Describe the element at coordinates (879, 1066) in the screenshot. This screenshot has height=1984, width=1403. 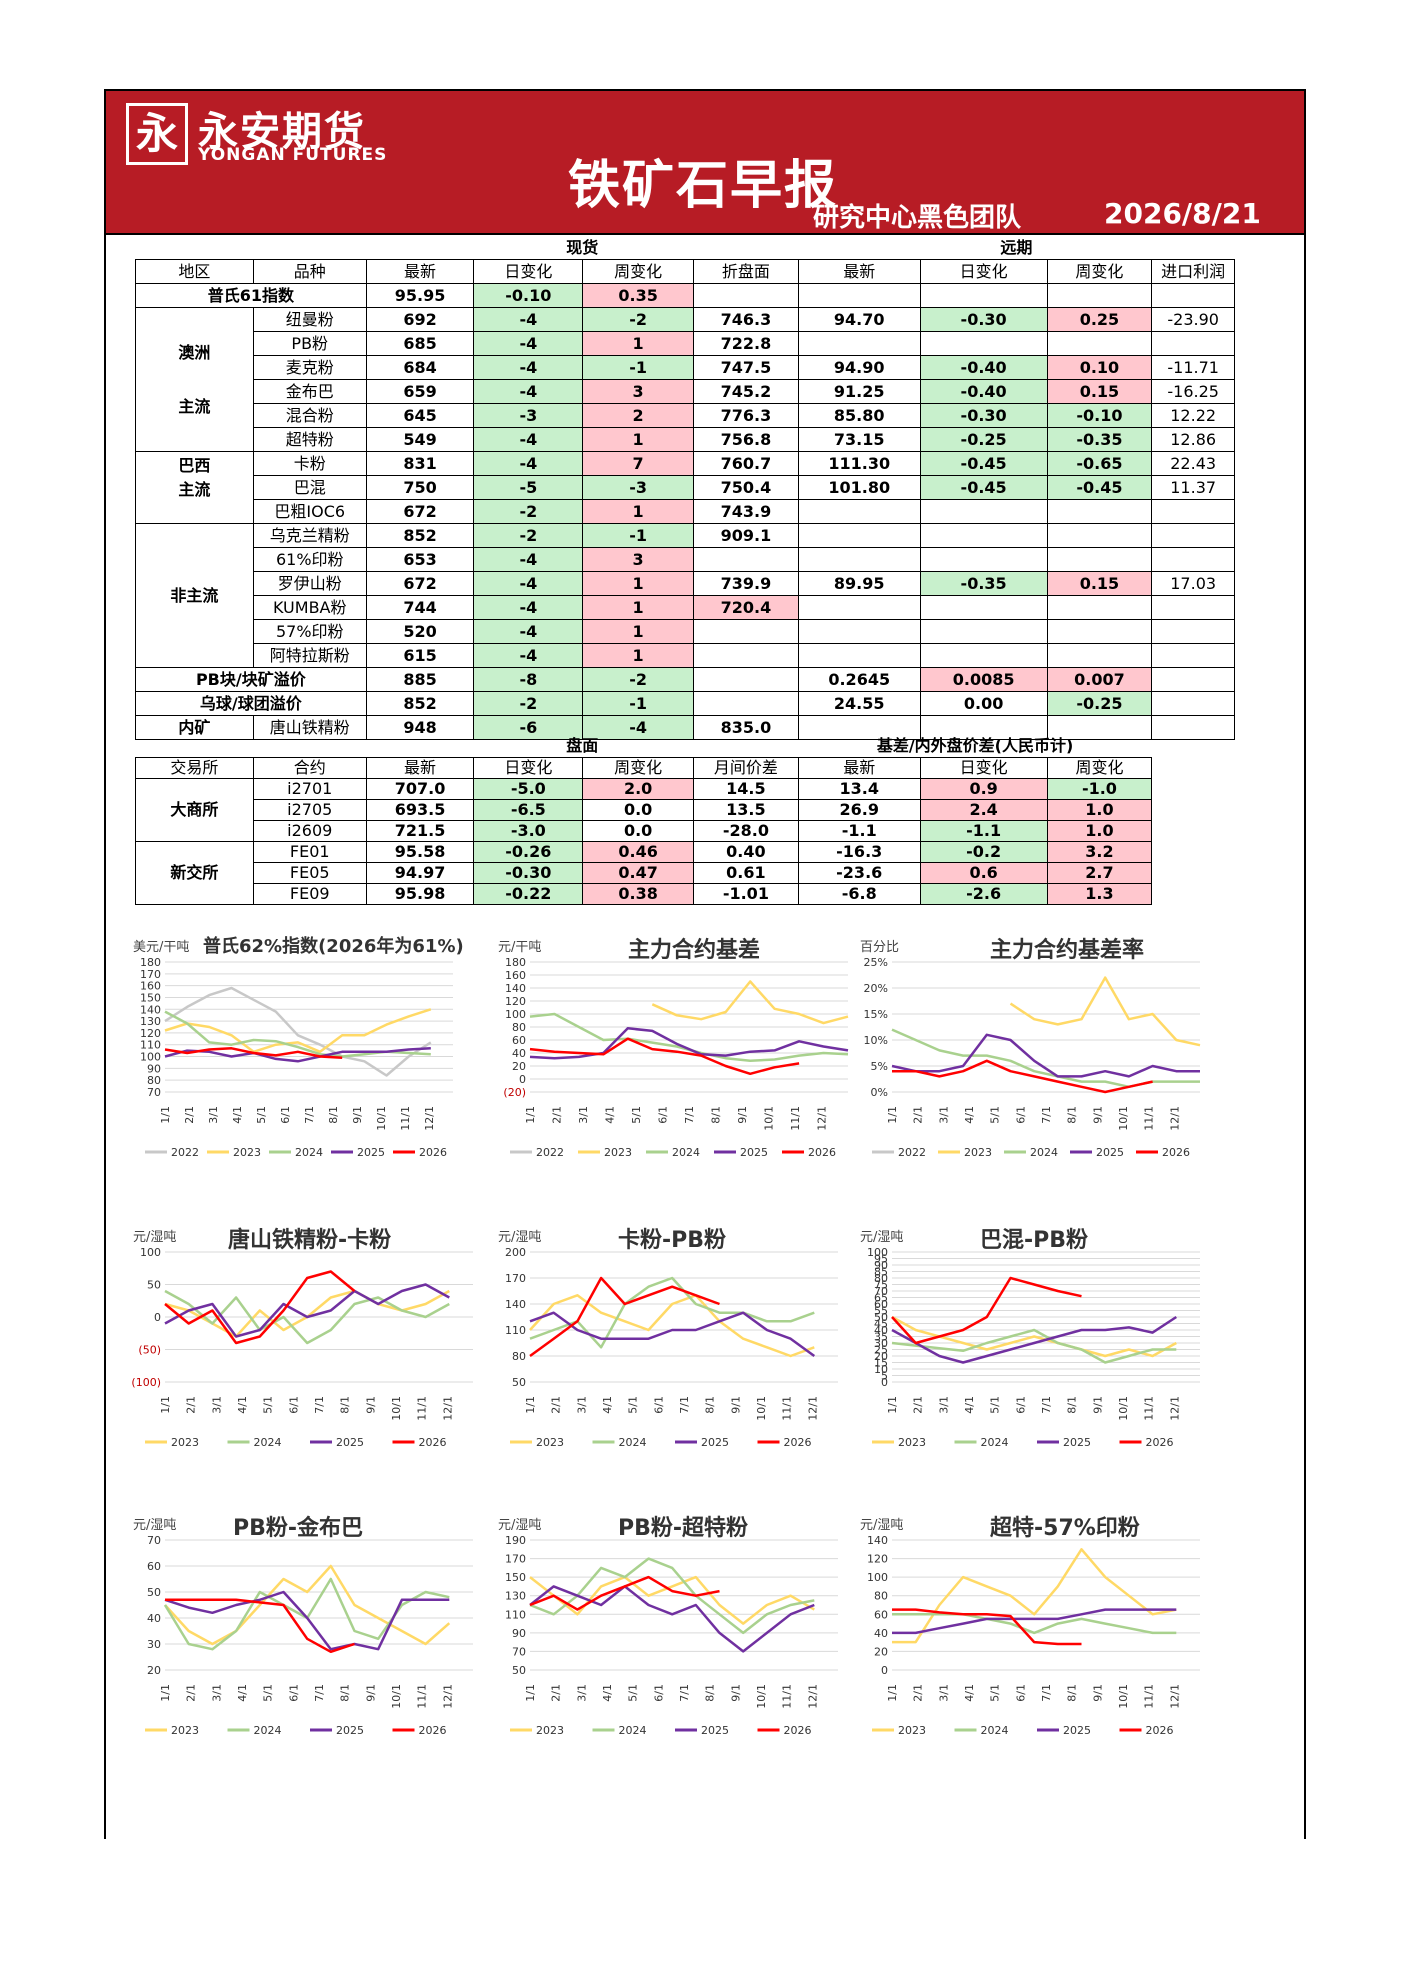
I see `y-tick-label: 5%` at that location.